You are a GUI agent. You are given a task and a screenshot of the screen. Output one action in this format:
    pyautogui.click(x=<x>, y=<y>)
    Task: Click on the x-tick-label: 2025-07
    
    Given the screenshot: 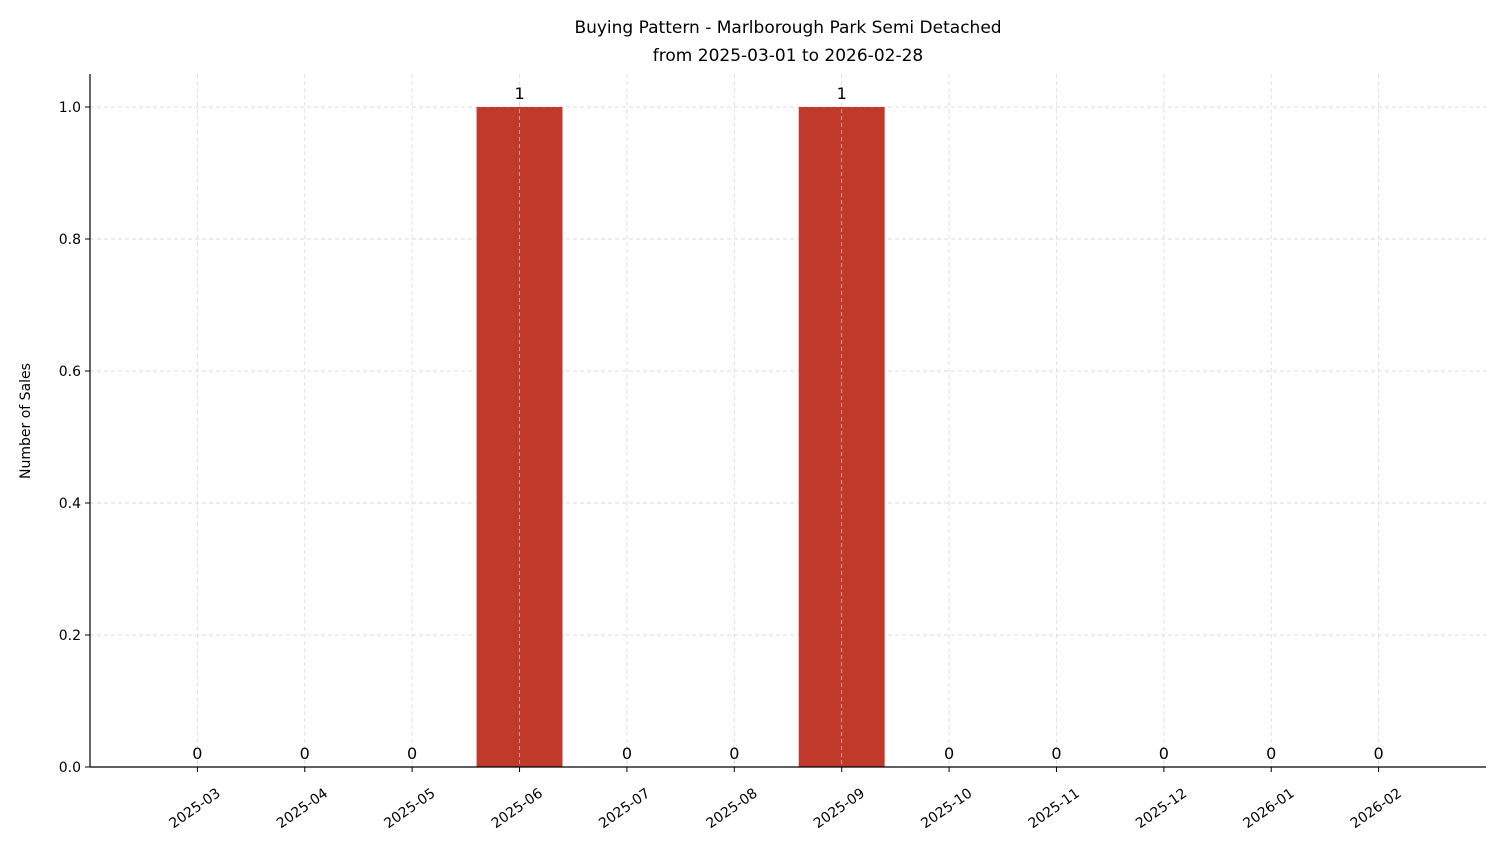 What is the action you would take?
    pyautogui.click(x=624, y=808)
    